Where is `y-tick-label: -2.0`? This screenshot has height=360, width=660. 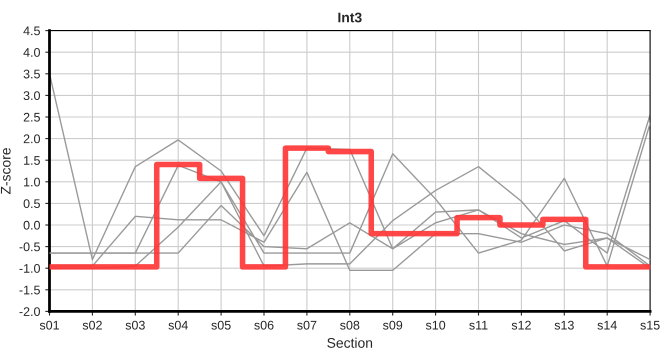
y-tick-label: -2.0 is located at coordinates (29, 311).